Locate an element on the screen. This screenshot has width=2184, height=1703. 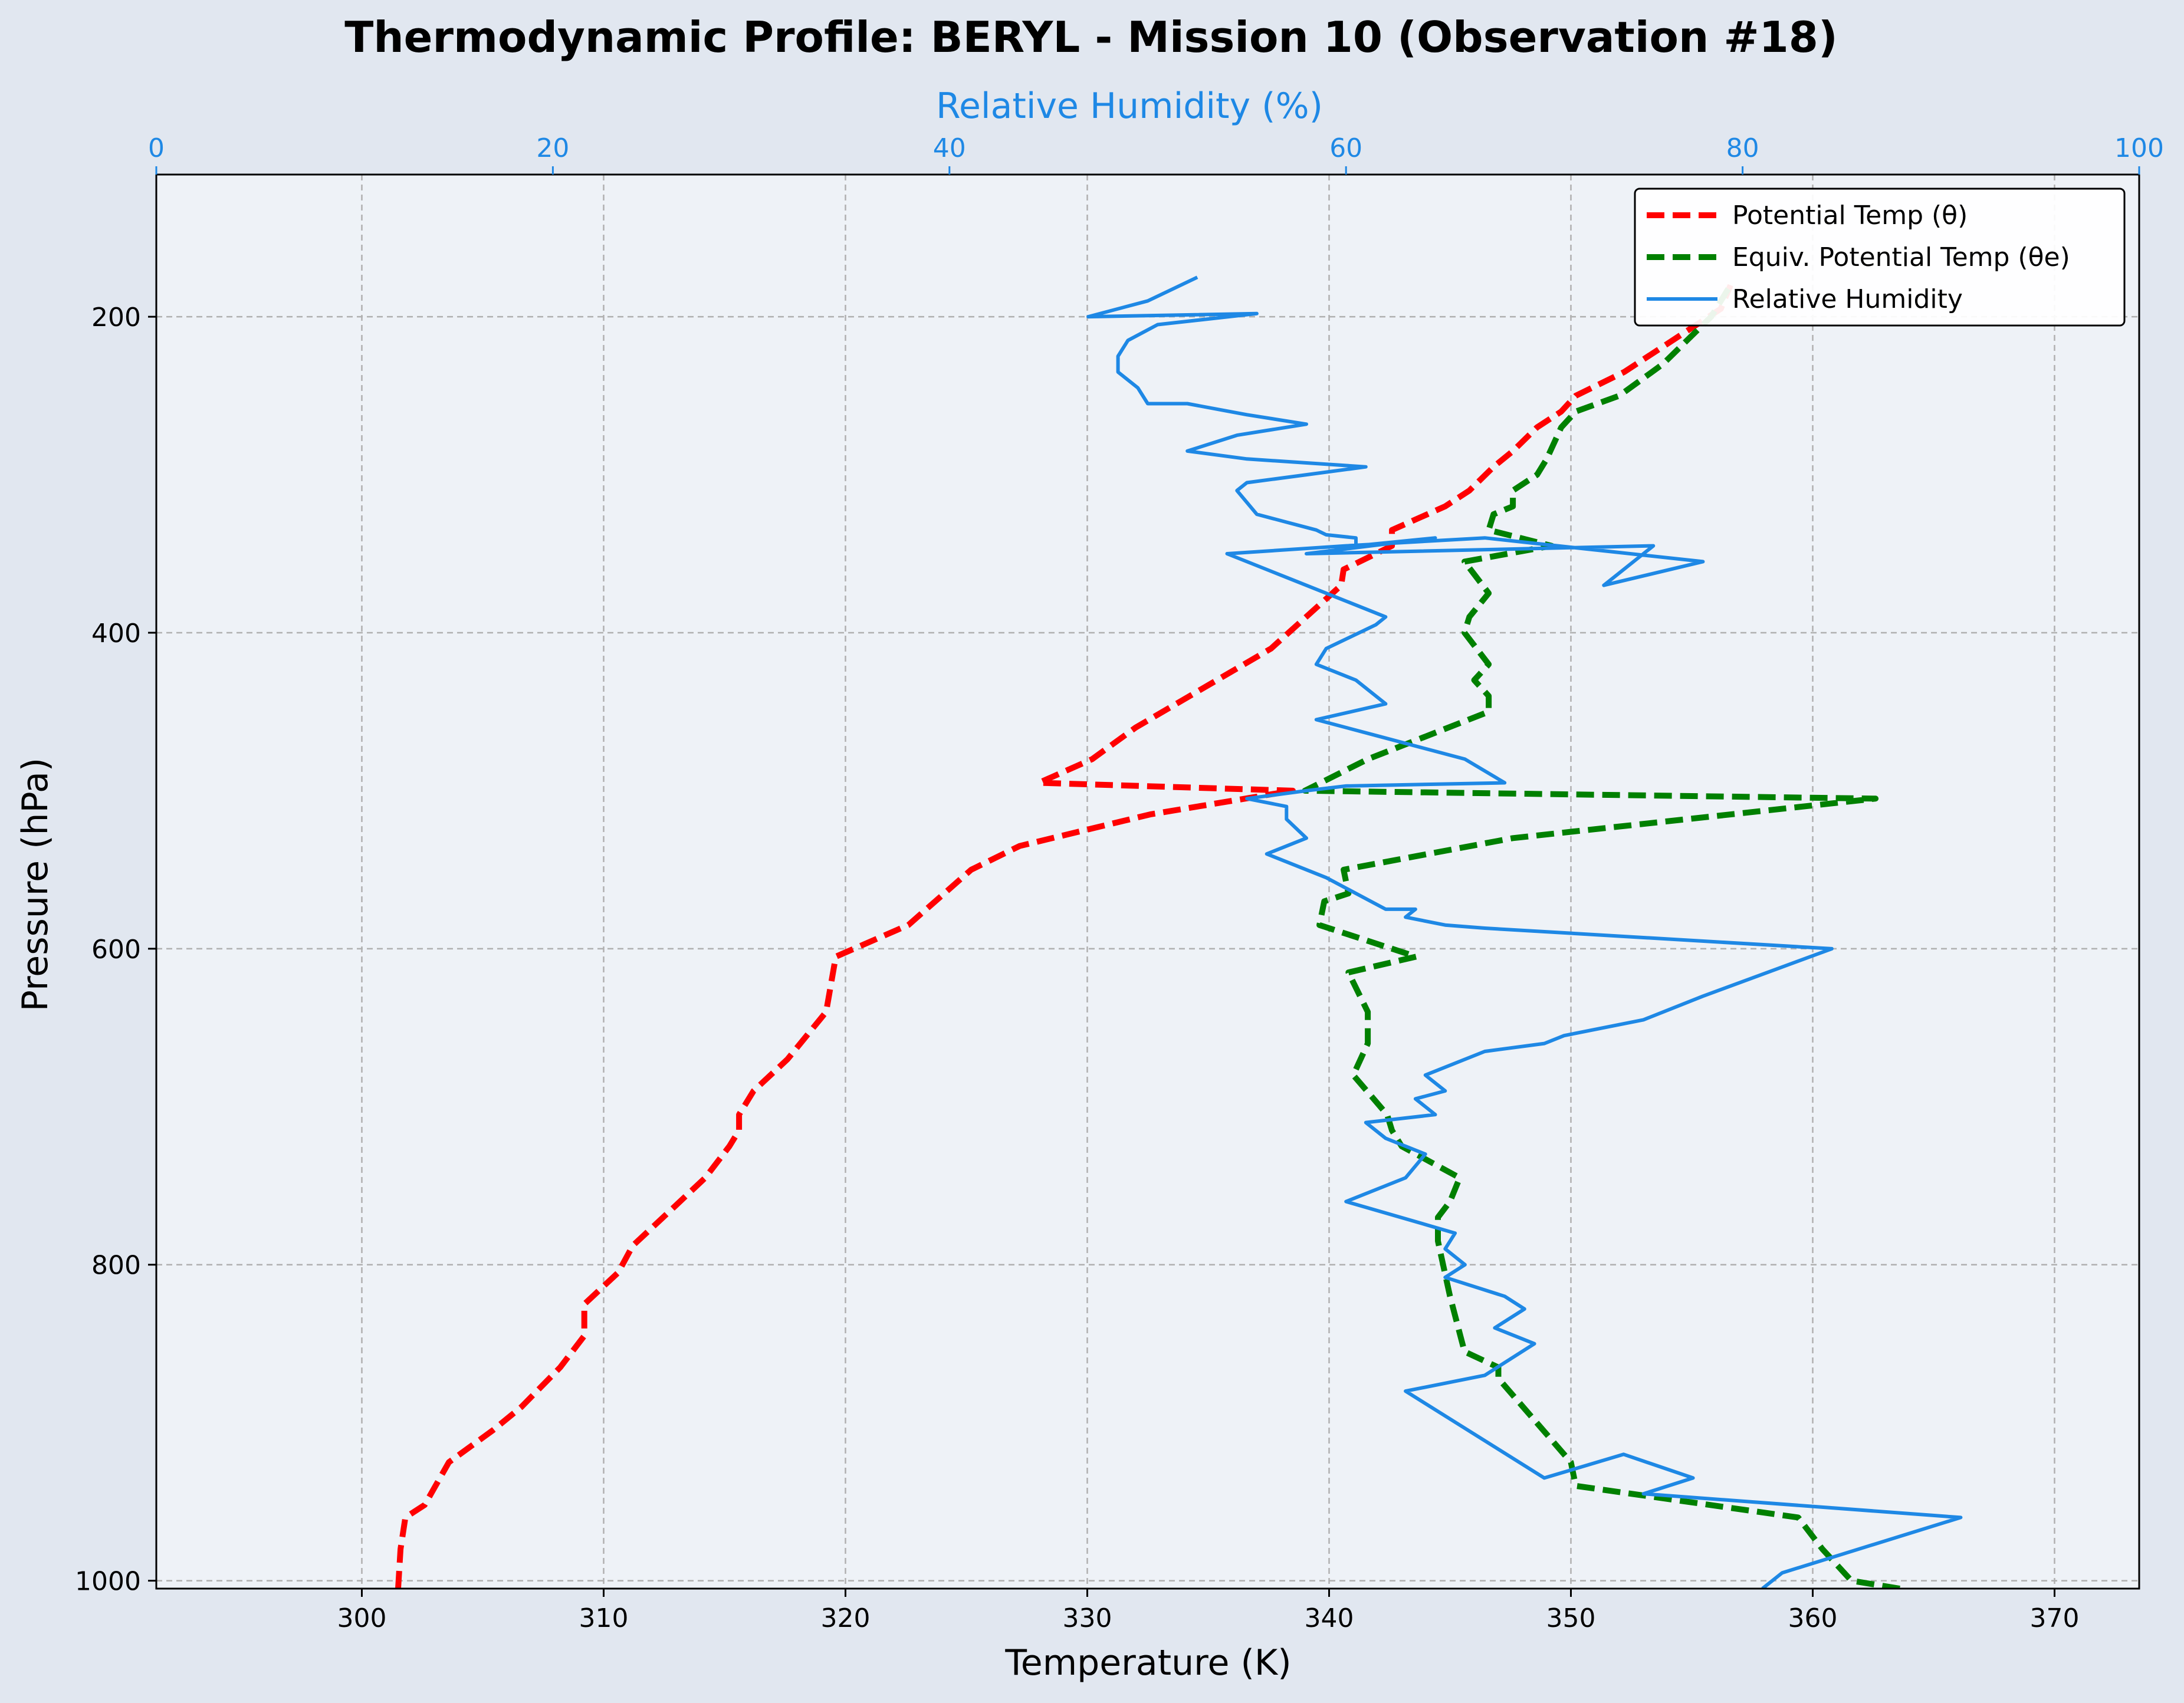
temperature-tick-label: 310 is located at coordinates (604, 1618).